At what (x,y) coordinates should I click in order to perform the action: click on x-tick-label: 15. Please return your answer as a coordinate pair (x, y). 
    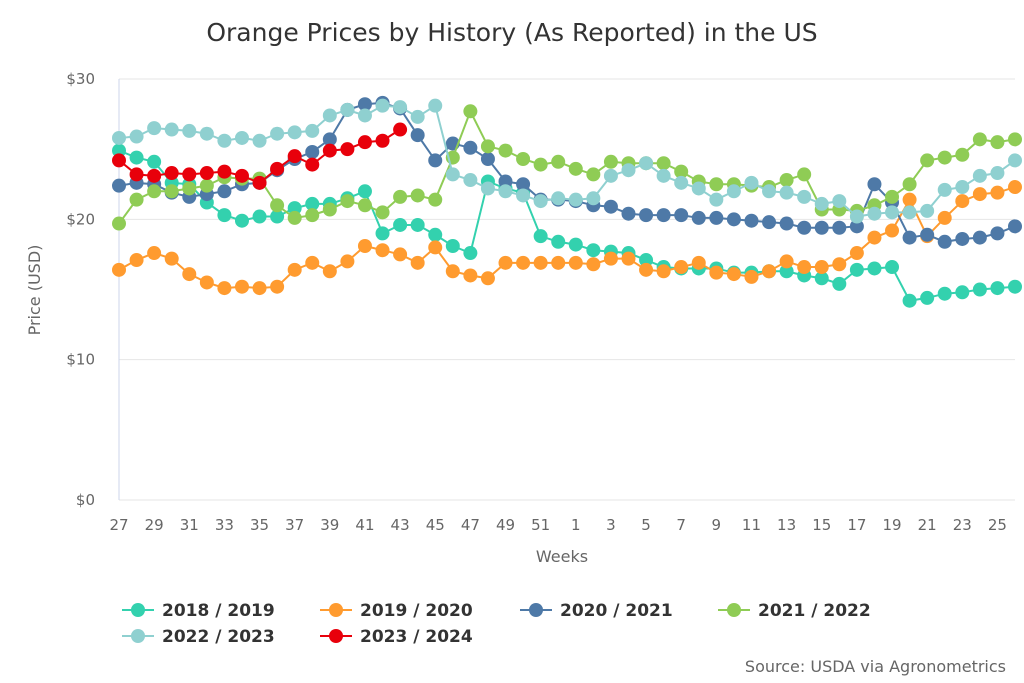
    Looking at the image, I should click on (821, 525).